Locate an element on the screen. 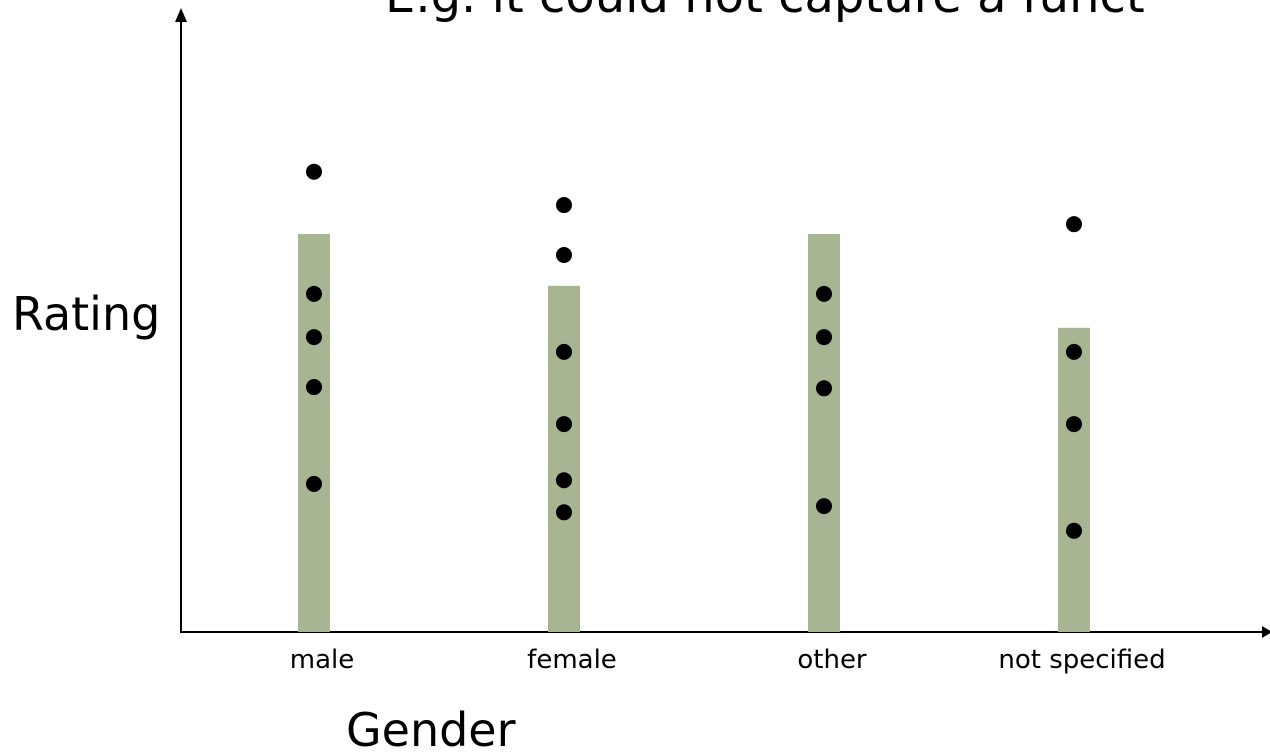 This screenshot has height=754, width=1270. x-axis-label: Gender is located at coordinates (431, 728).